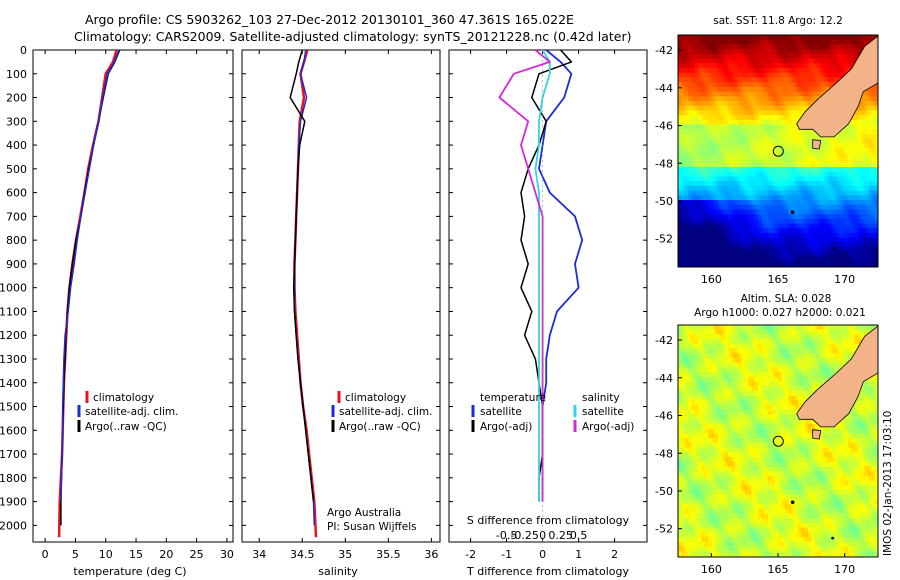  Describe the element at coordinates (13, 430) in the screenshot. I see `depth-tick-label: 1600` at that location.